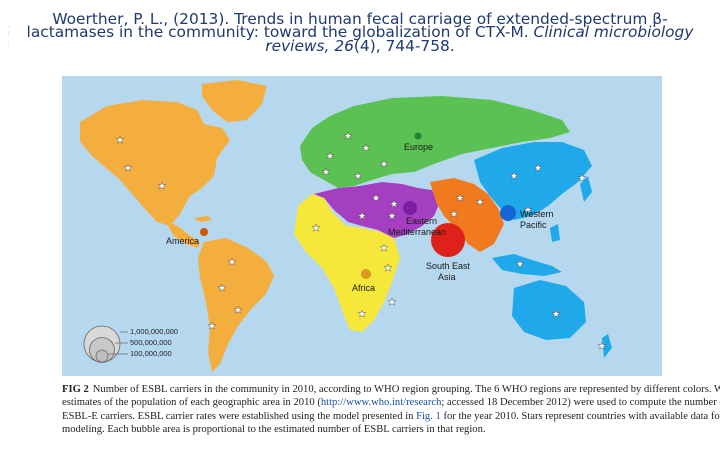 Image resolution: width=720 pixels, height=450 pixels. Describe the element at coordinates (203, 219) in the screenshot. I see `caribbean` at that location.